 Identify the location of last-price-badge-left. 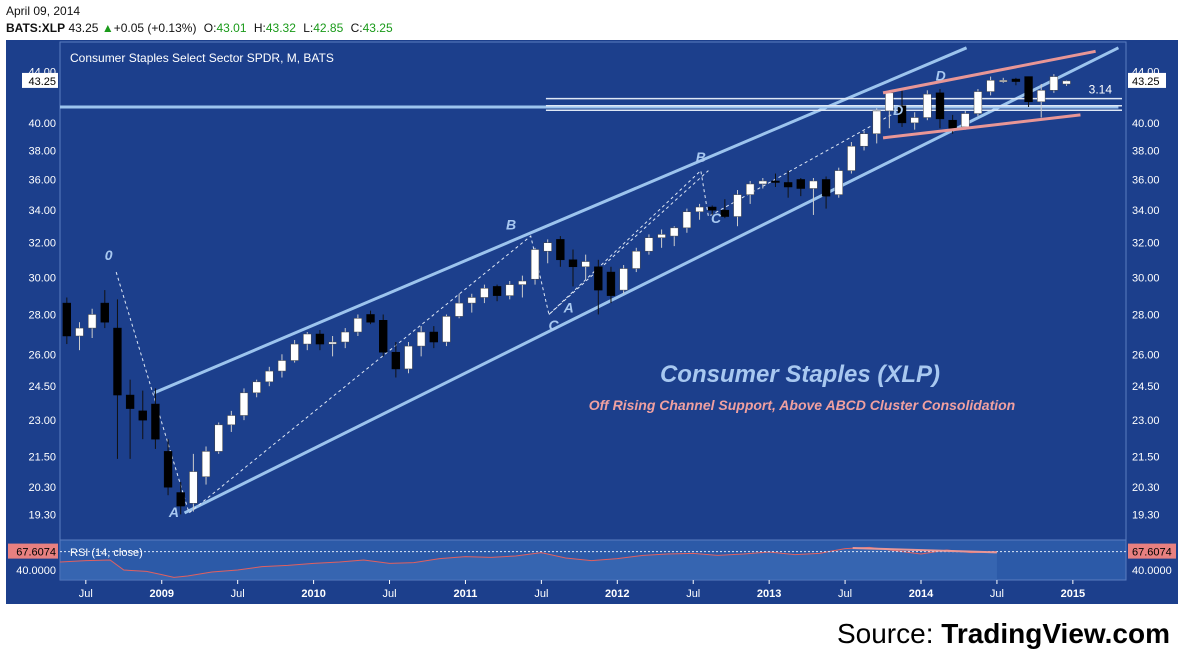
(40, 80).